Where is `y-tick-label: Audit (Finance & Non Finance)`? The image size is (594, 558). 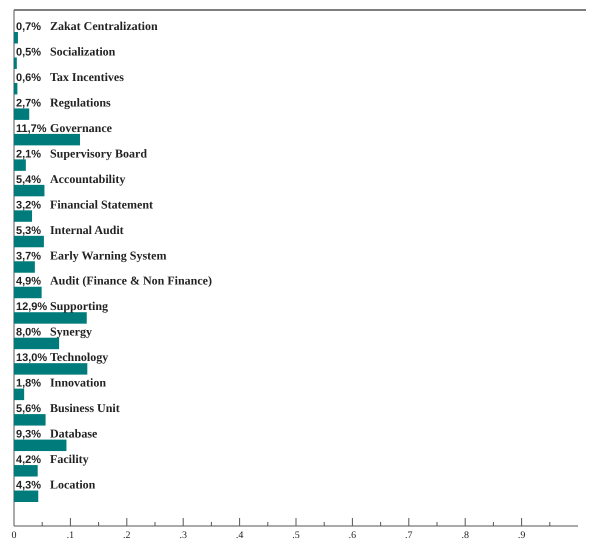 y-tick-label: Audit (Finance & Non Finance) is located at coordinates (131, 281).